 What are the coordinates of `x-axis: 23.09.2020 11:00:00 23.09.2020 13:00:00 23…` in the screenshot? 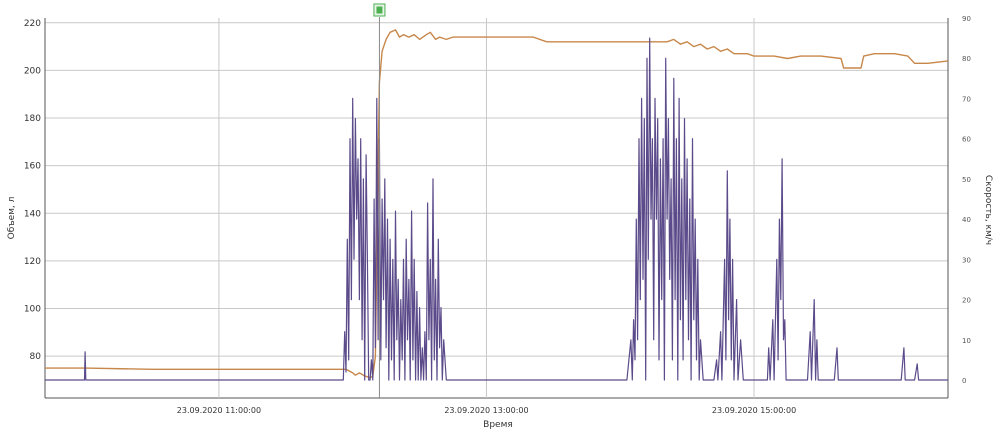 It's located at (486, 410).